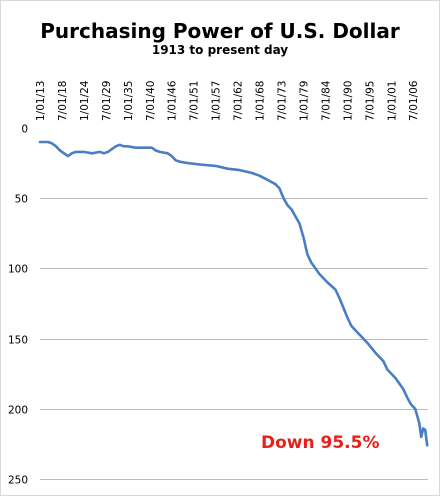 The image size is (440, 496). Describe the element at coordinates (261, 101) in the screenshot. I see `x-tick-label-10: 1/01/68` at that location.